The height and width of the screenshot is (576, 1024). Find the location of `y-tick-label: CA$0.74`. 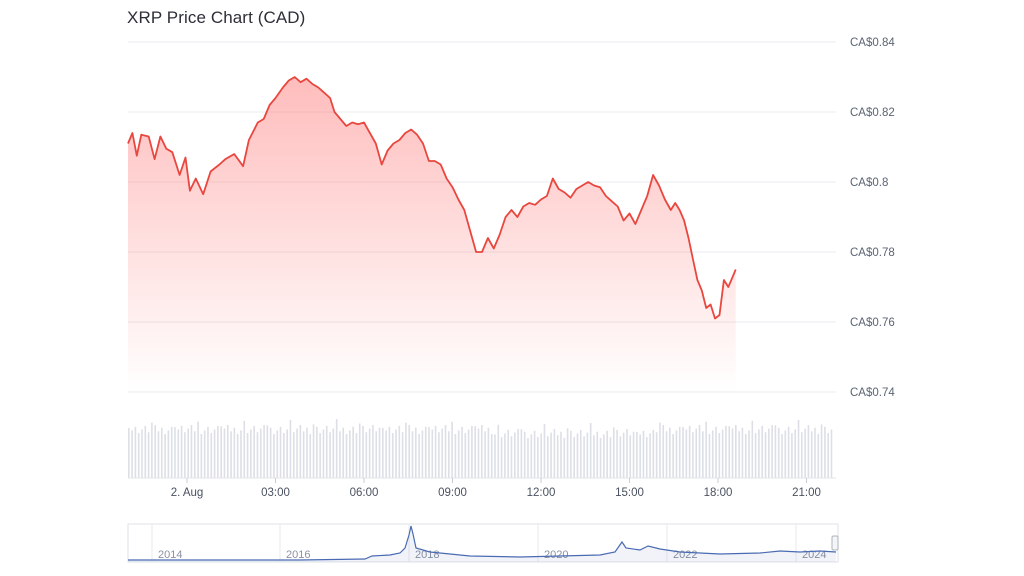

y-tick-label: CA$0.74 is located at coordinates (872, 393).